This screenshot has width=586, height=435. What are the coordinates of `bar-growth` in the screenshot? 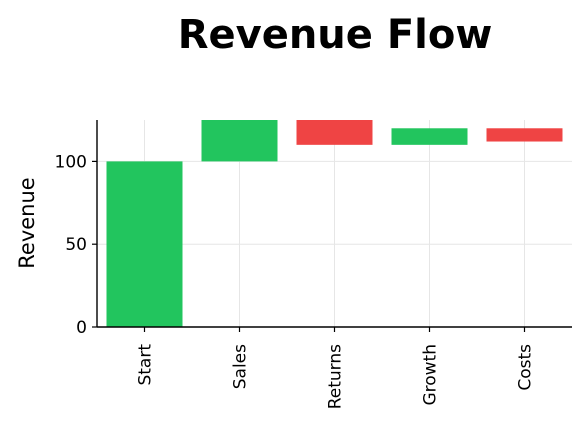 It's located at (429, 136).